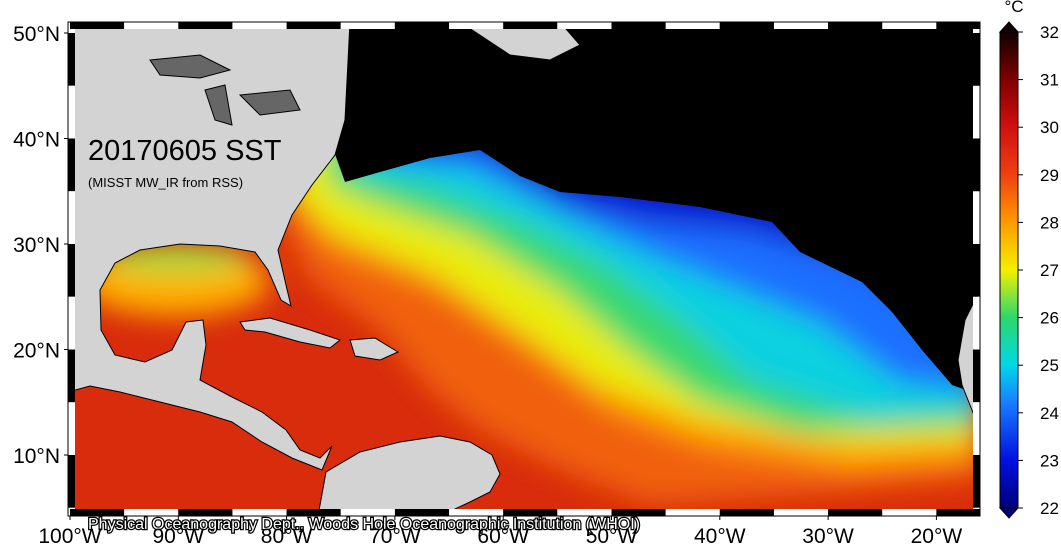 The image size is (1061, 551). I want to click on colorbar-tick-label: 29, so click(1049, 175).